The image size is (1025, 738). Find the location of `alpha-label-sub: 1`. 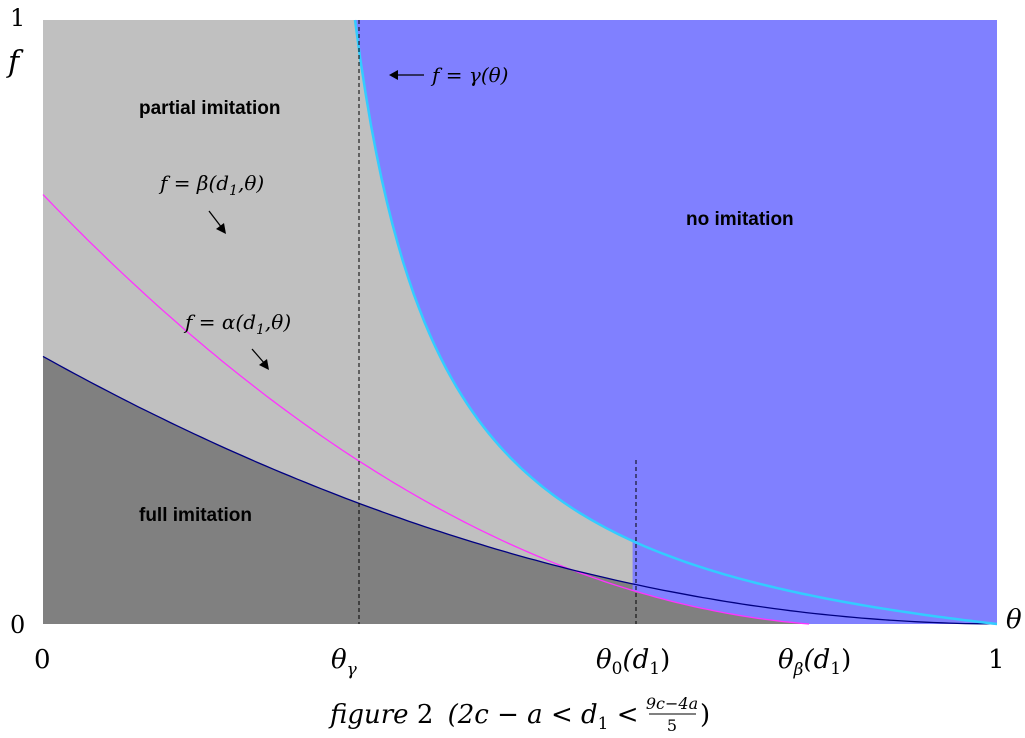

alpha-label-sub: 1 is located at coordinates (260, 330).